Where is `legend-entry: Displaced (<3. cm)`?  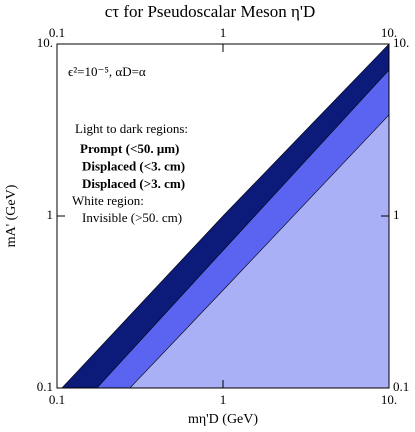
legend-entry: Displaced (<3. cm) is located at coordinates (133, 165).